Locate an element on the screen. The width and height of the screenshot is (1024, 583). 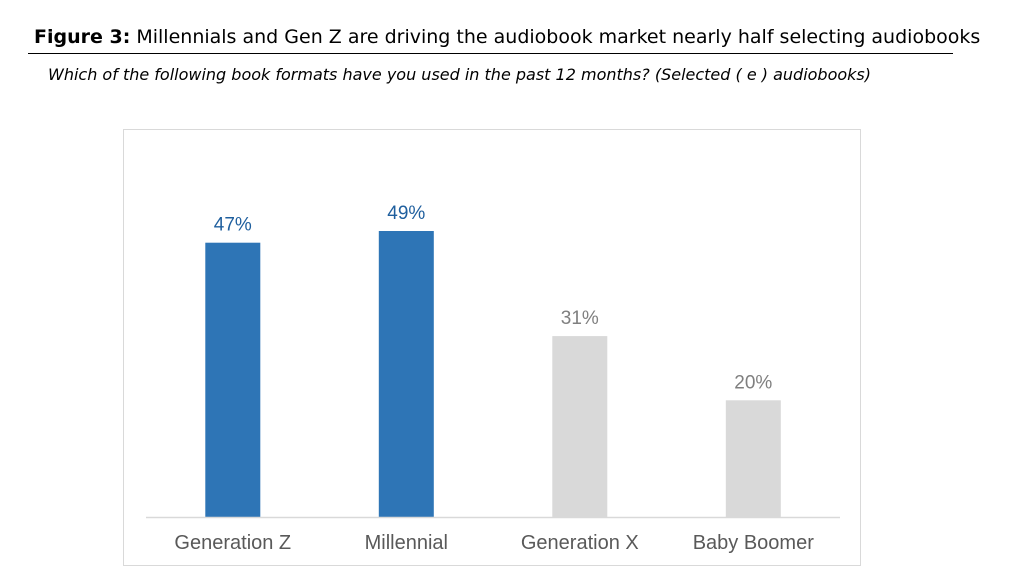
bar-generation-x is located at coordinates (580, 426).